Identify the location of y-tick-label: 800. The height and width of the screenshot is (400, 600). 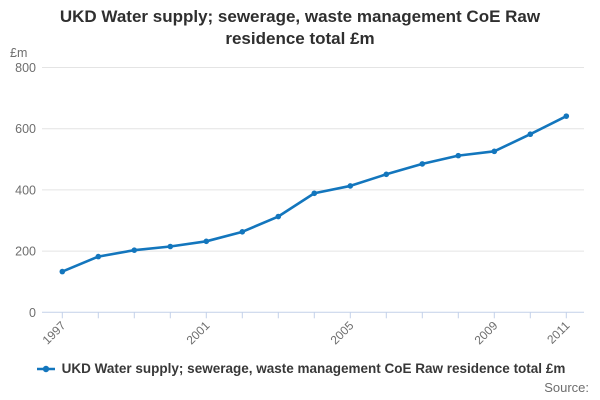
(25, 68).